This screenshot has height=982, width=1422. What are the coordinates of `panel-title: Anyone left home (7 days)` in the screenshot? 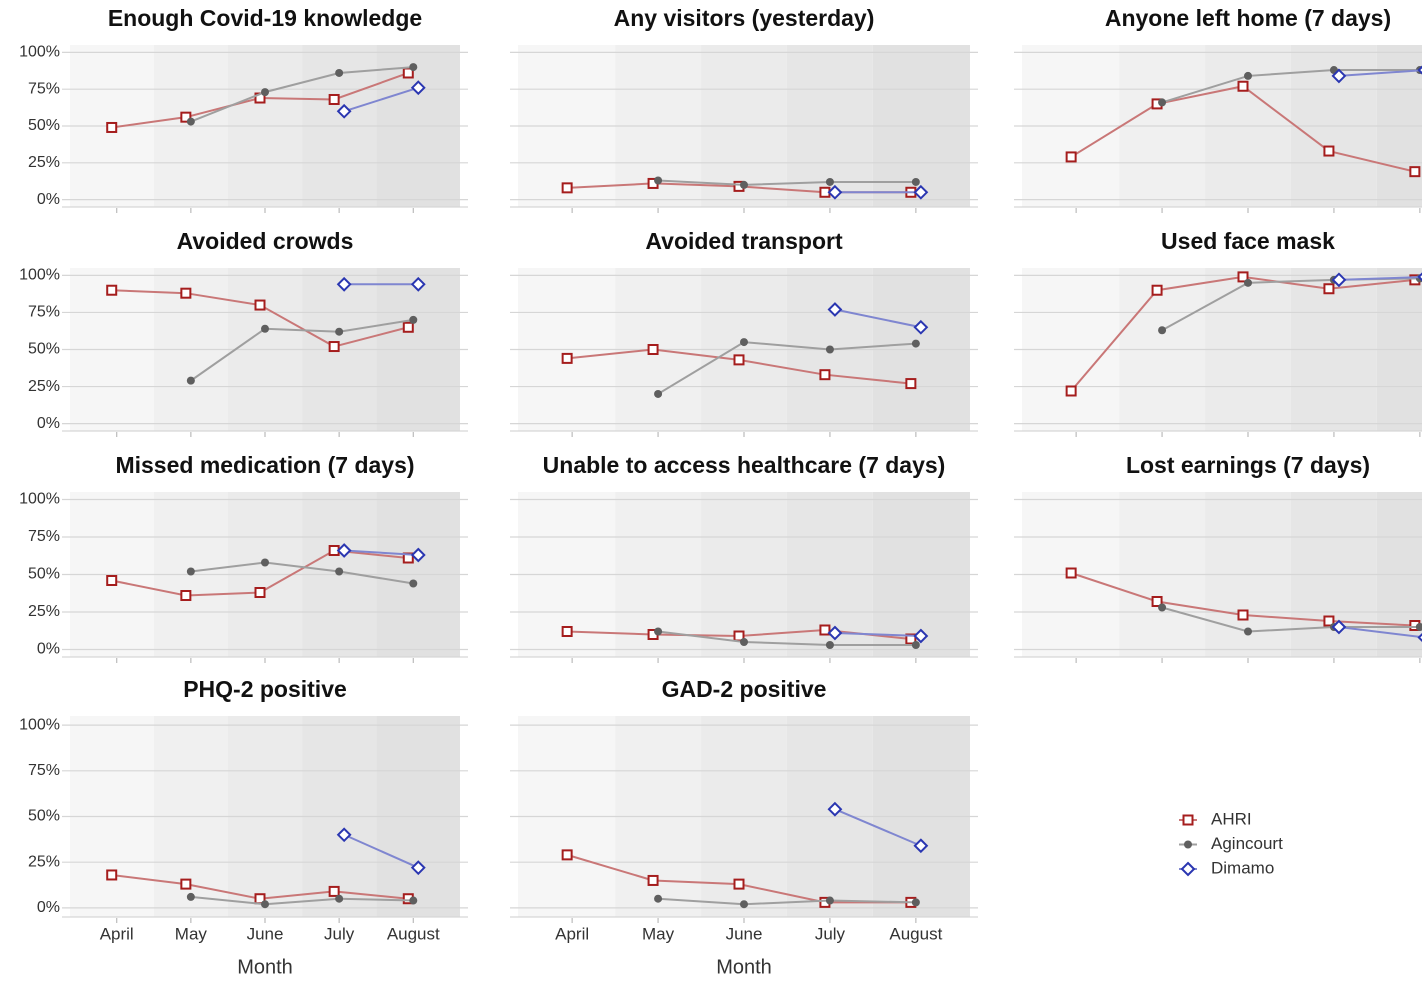 It's located at (1248, 18).